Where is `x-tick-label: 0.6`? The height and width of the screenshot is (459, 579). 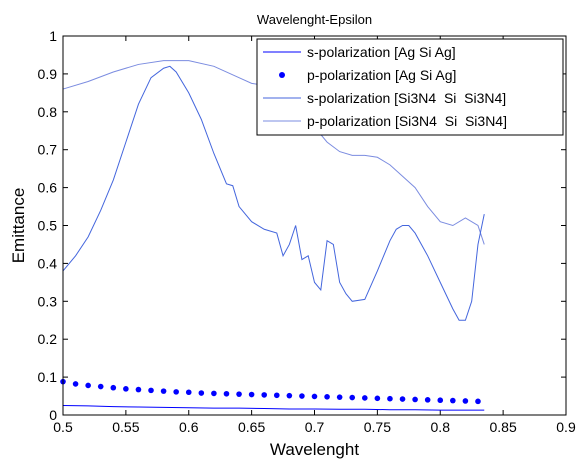 x-tick-label: 0.6 is located at coordinates (189, 427).